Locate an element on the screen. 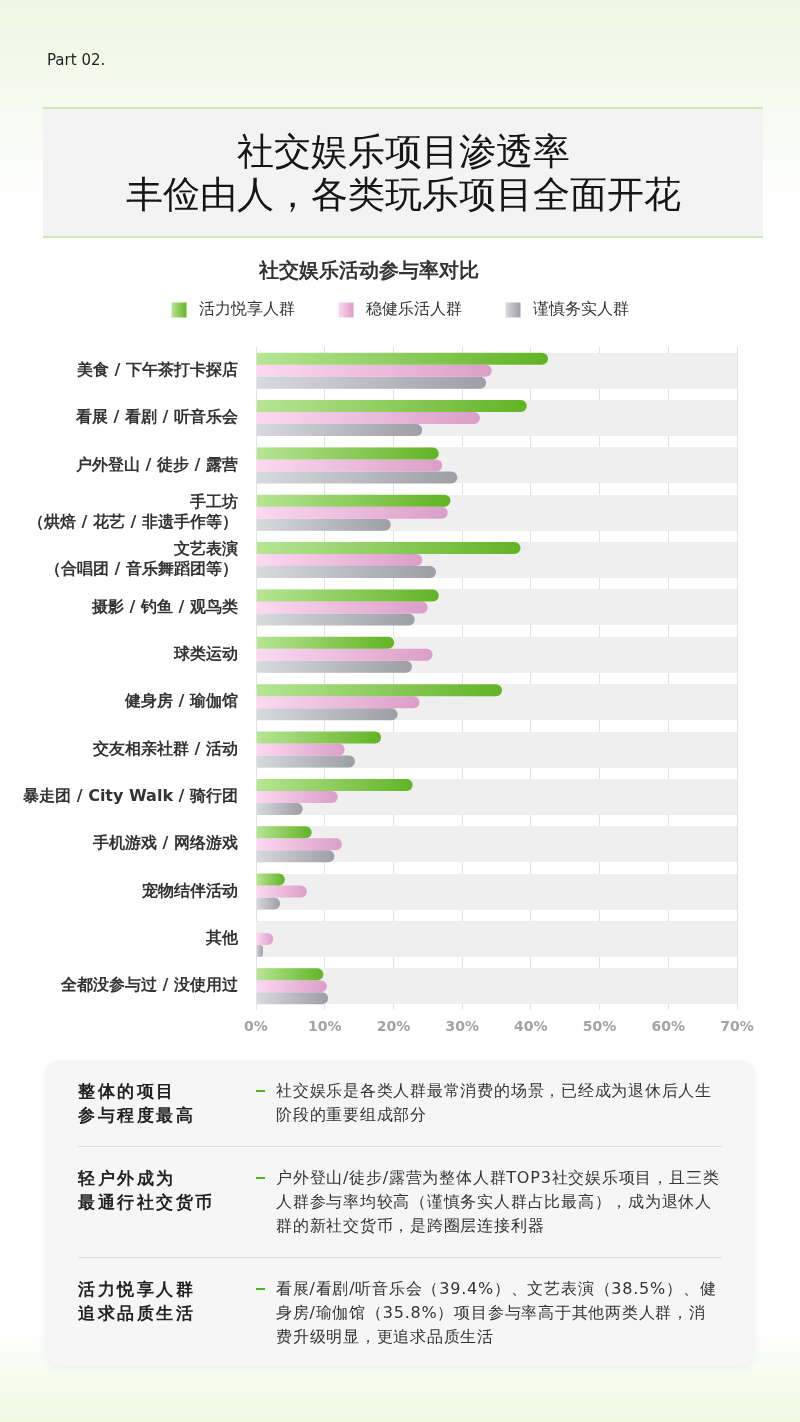  y-tick-label: 全都没参与过 / 没使用过 is located at coordinates (149, 985).